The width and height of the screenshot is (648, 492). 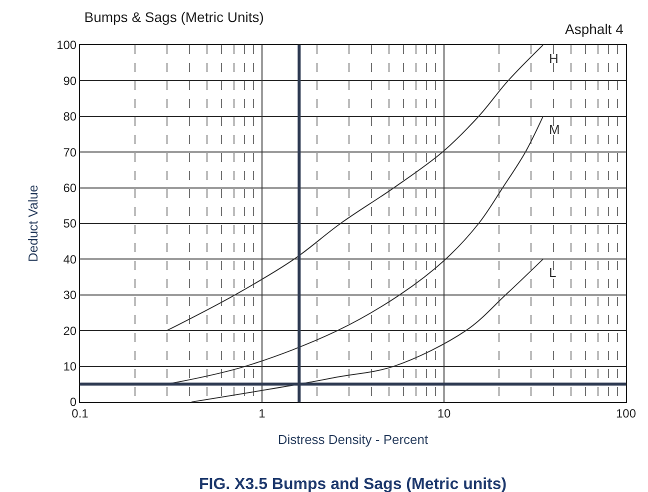 What do you see at coordinates (70, 188) in the screenshot?
I see `y-tick-label: 60` at bounding box center [70, 188].